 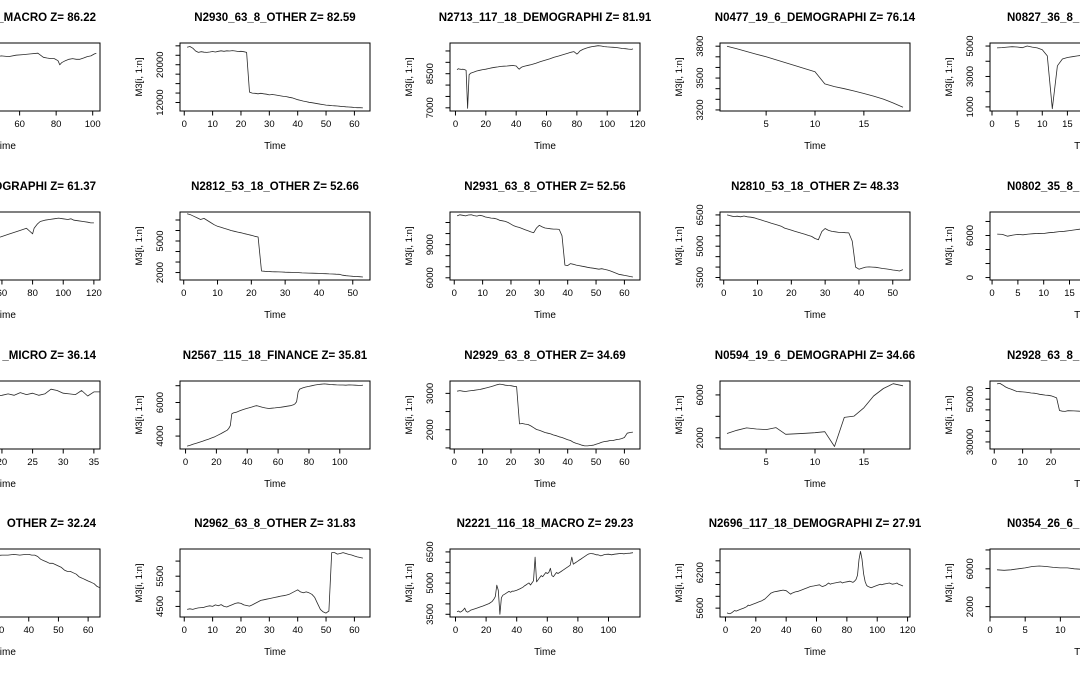 I want to click on plot-title: N0594_19_6_DEMOGRAPHI Z= 34.66, so click(x=815, y=356).